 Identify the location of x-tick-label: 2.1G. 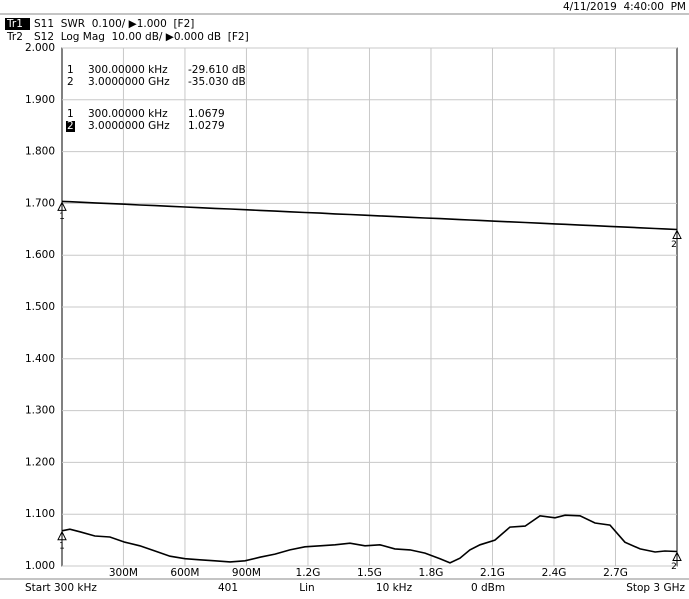
(492, 573).